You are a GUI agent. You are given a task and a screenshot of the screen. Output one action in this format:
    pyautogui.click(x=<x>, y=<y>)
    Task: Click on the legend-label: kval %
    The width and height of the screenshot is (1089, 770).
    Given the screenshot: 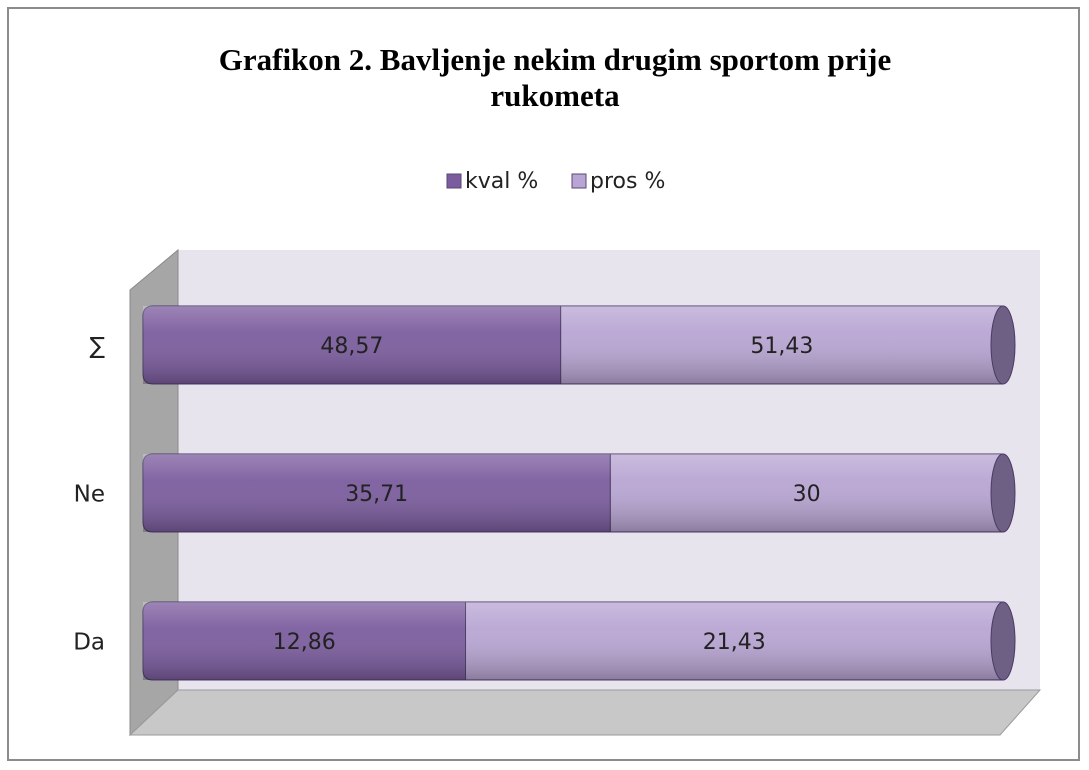 What is the action you would take?
    pyautogui.click(x=501, y=181)
    